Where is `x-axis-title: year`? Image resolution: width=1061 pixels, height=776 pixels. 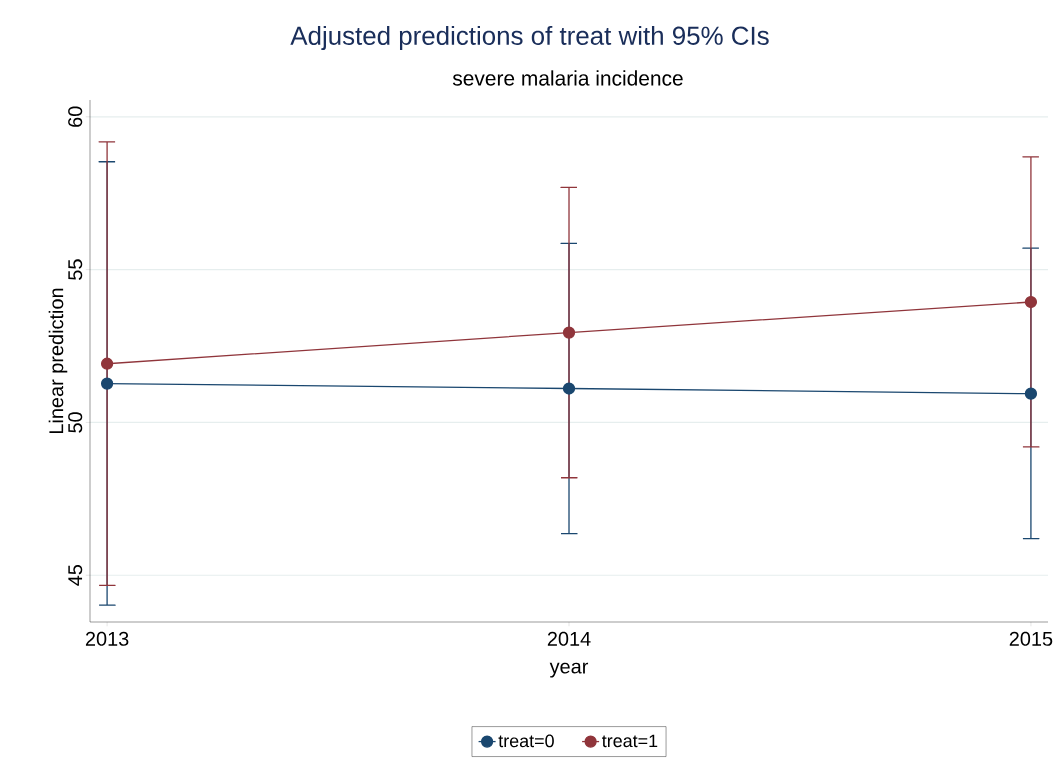 x-axis-title: year is located at coordinates (569, 670).